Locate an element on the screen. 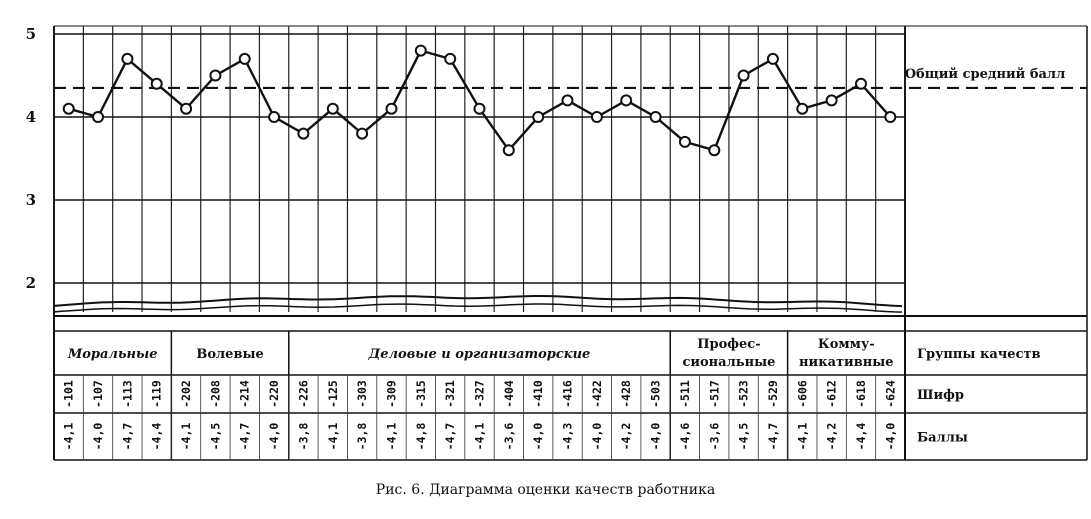 The image size is (1091, 519). code-label: -410 is located at coordinates (538, 394).